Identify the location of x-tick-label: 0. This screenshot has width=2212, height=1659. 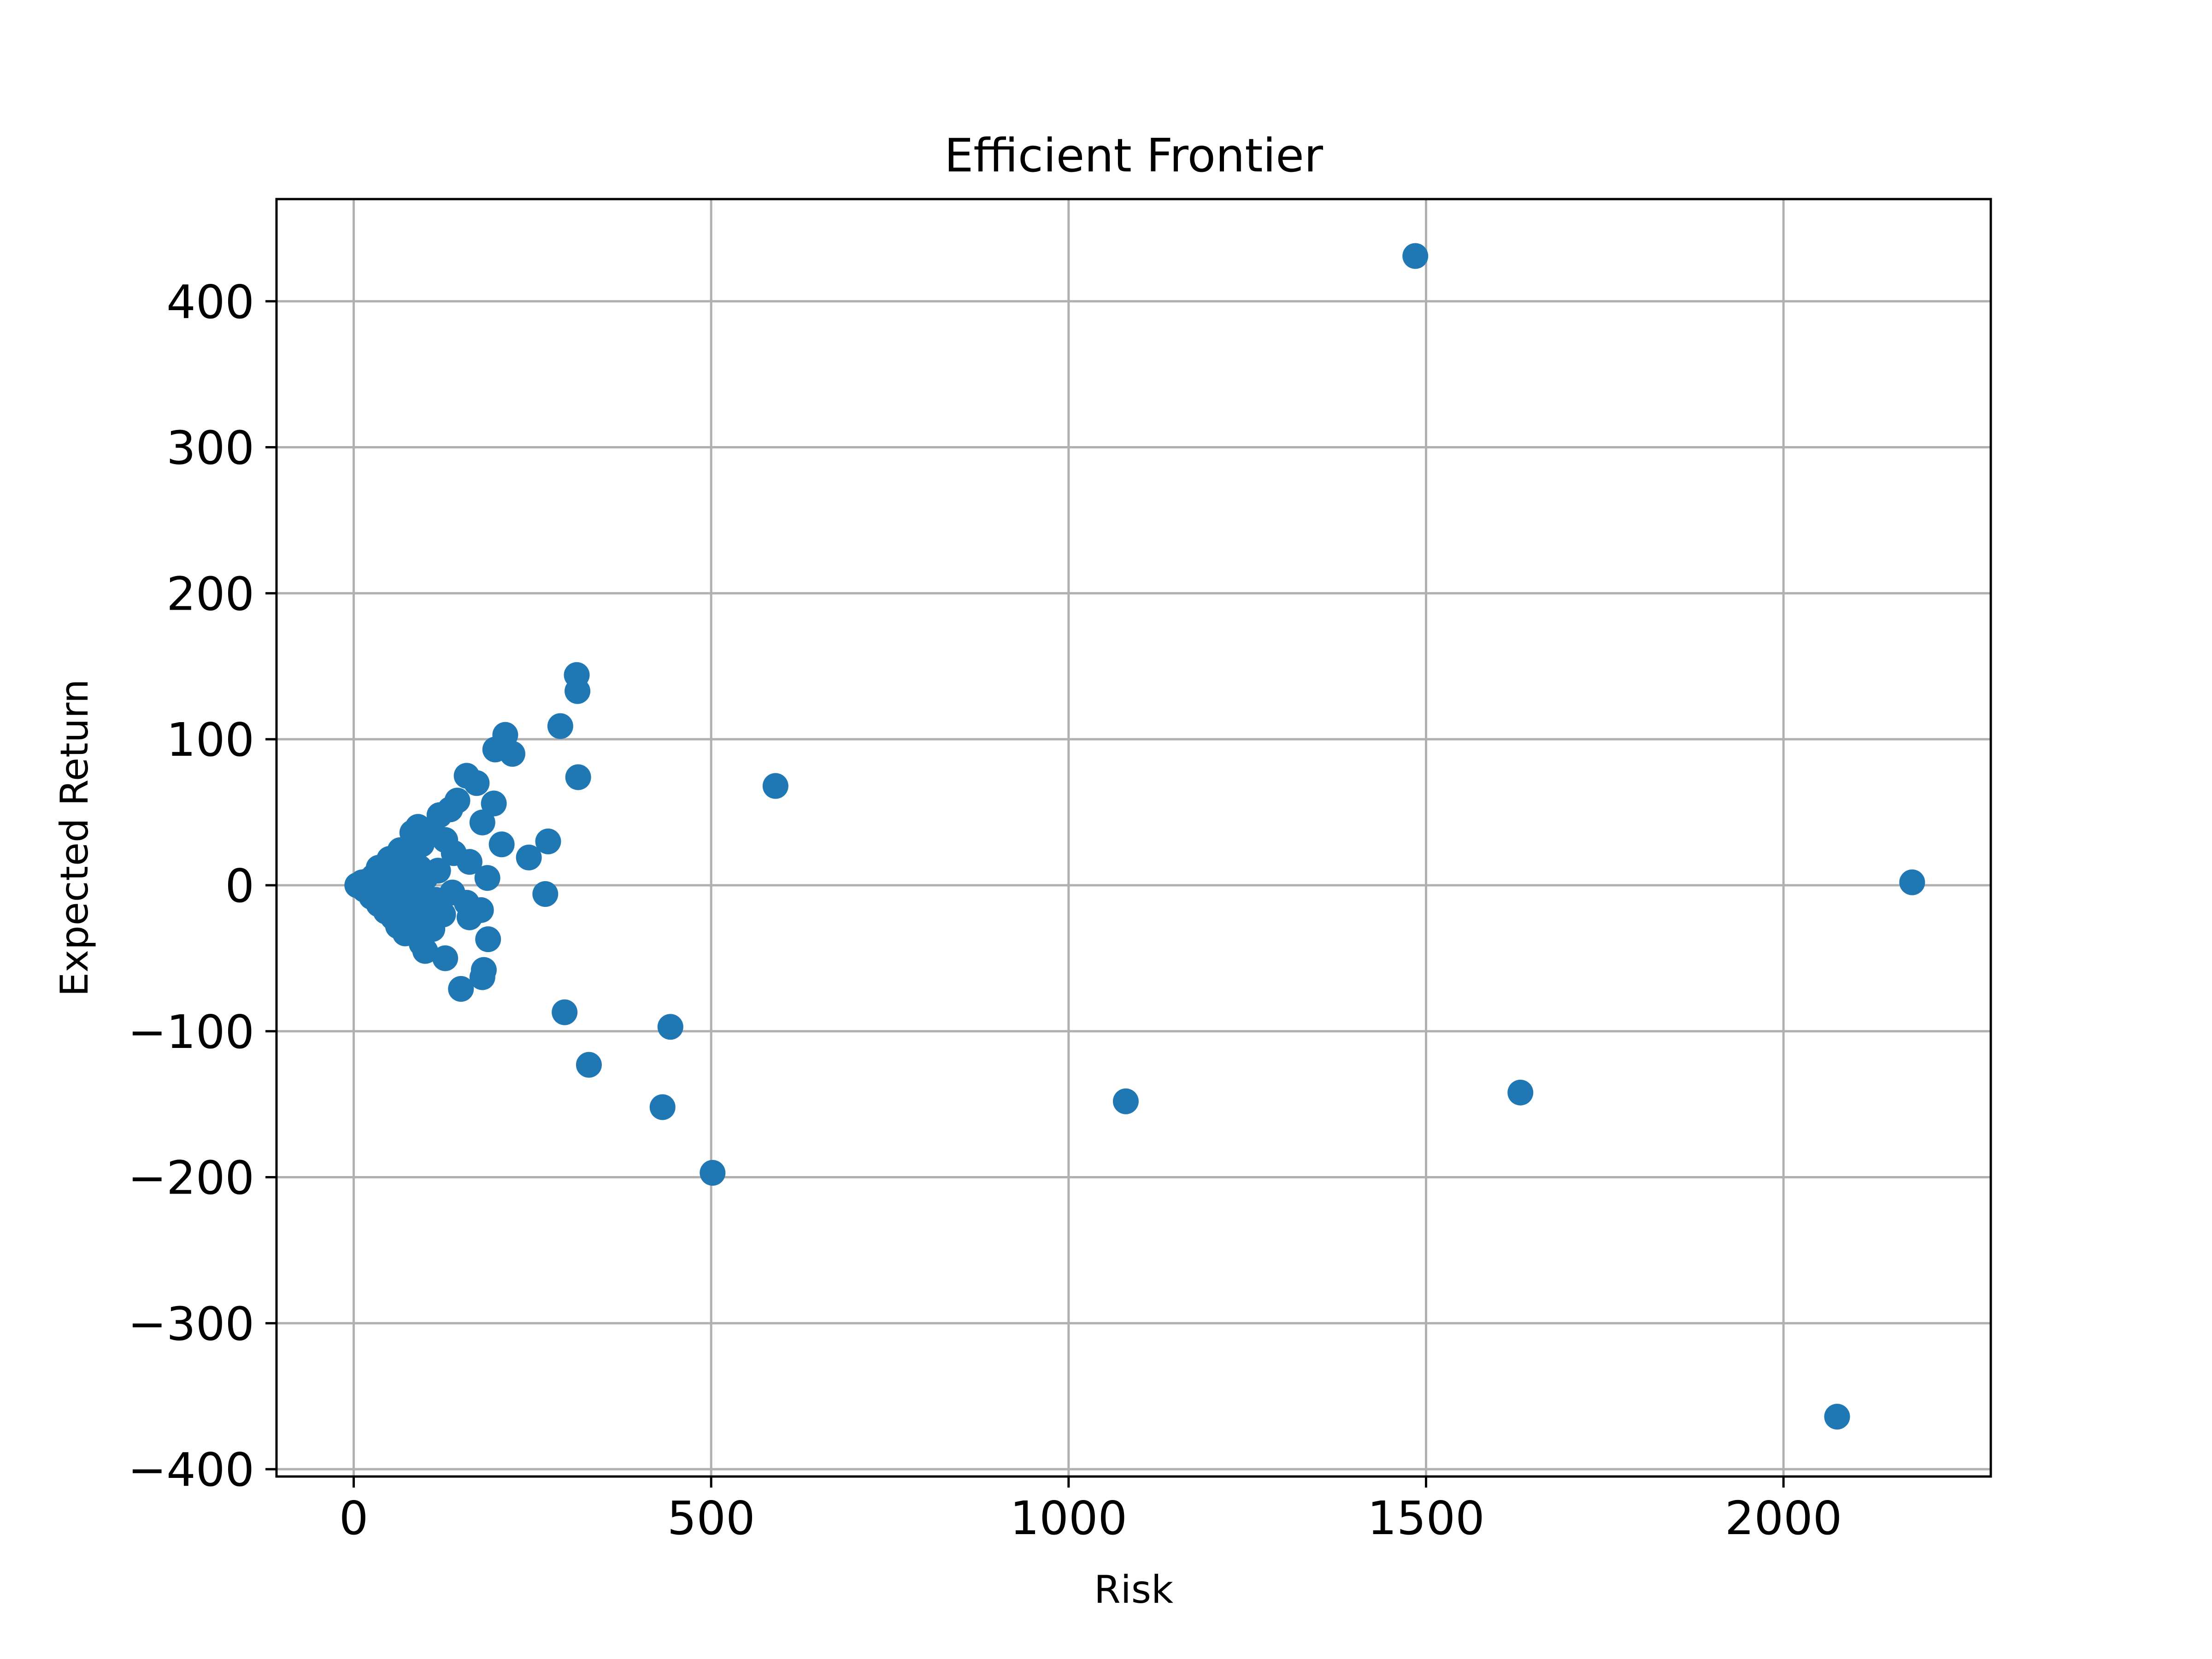
(354, 1518).